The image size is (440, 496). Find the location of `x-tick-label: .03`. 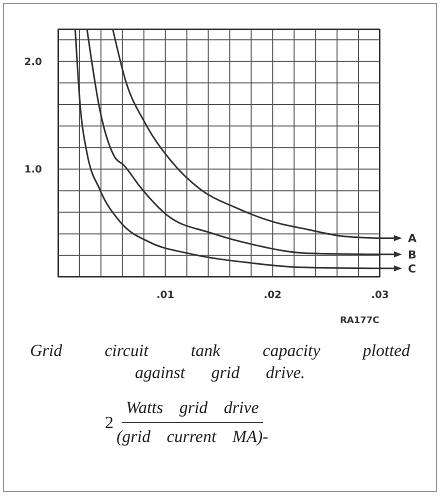

x-tick-label: .03 is located at coordinates (380, 296).